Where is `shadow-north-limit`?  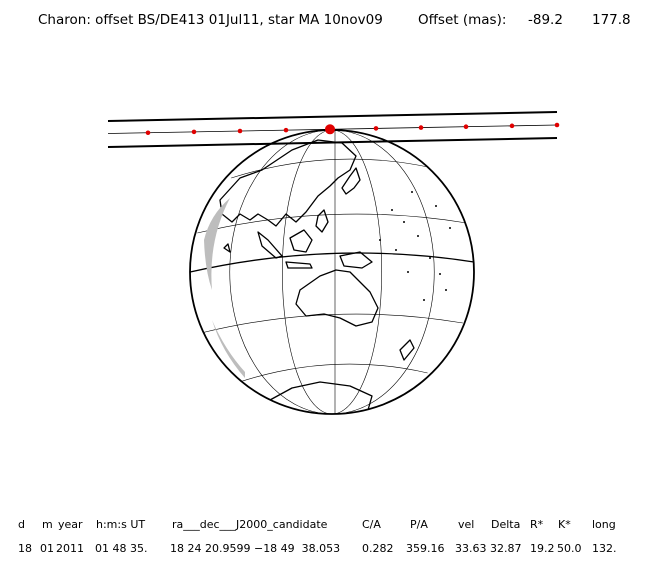
shadow-north-limit is located at coordinates (332, 116).